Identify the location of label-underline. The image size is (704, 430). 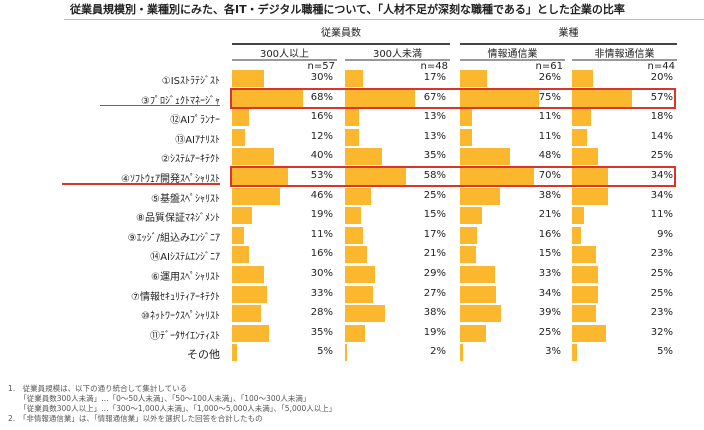
(160, 105).